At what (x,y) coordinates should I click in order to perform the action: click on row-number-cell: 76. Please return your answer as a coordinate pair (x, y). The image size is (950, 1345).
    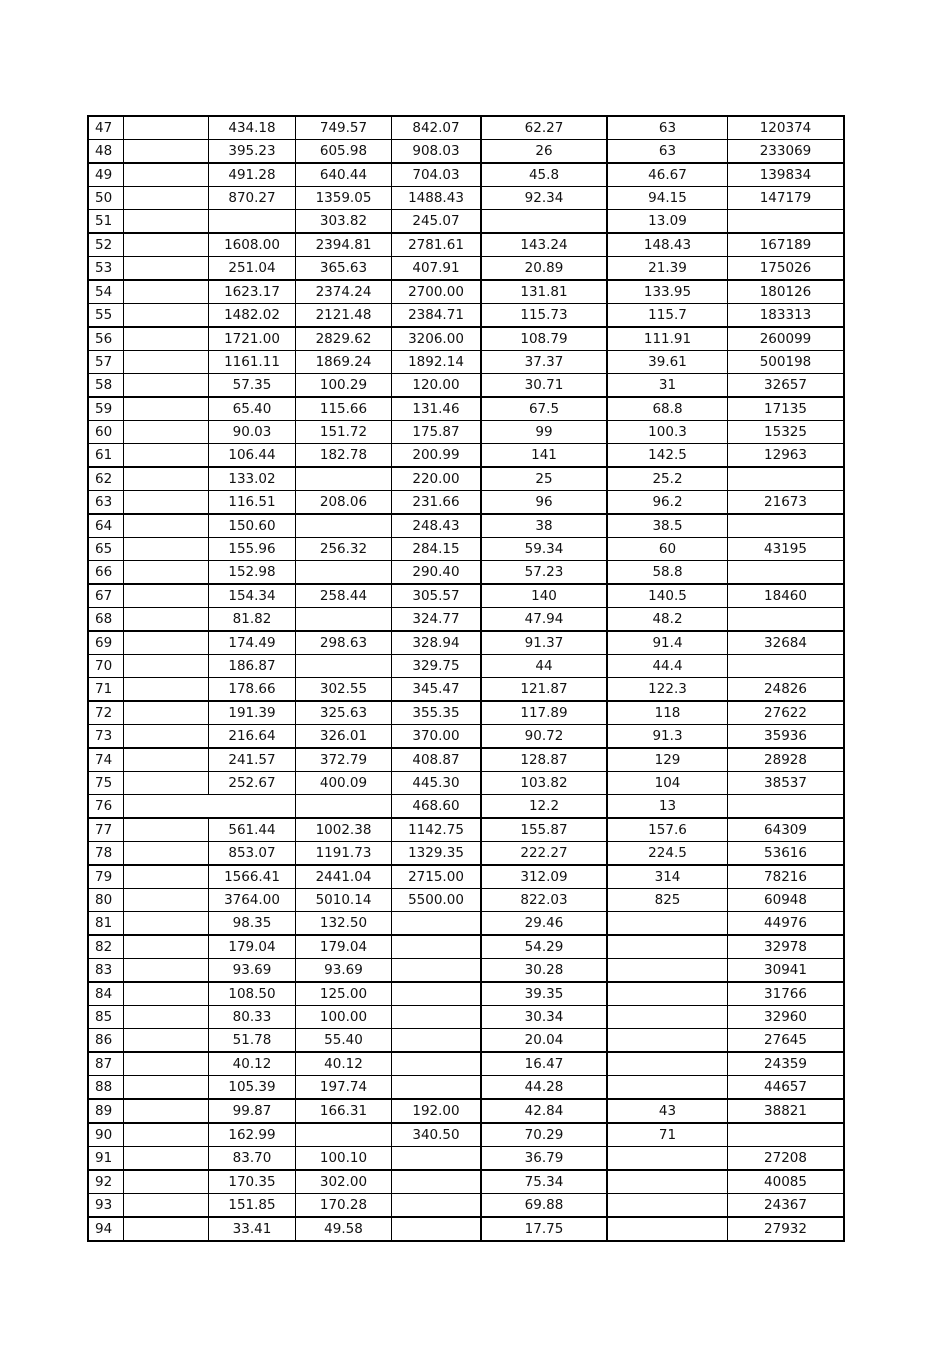
    Looking at the image, I should click on (105, 806).